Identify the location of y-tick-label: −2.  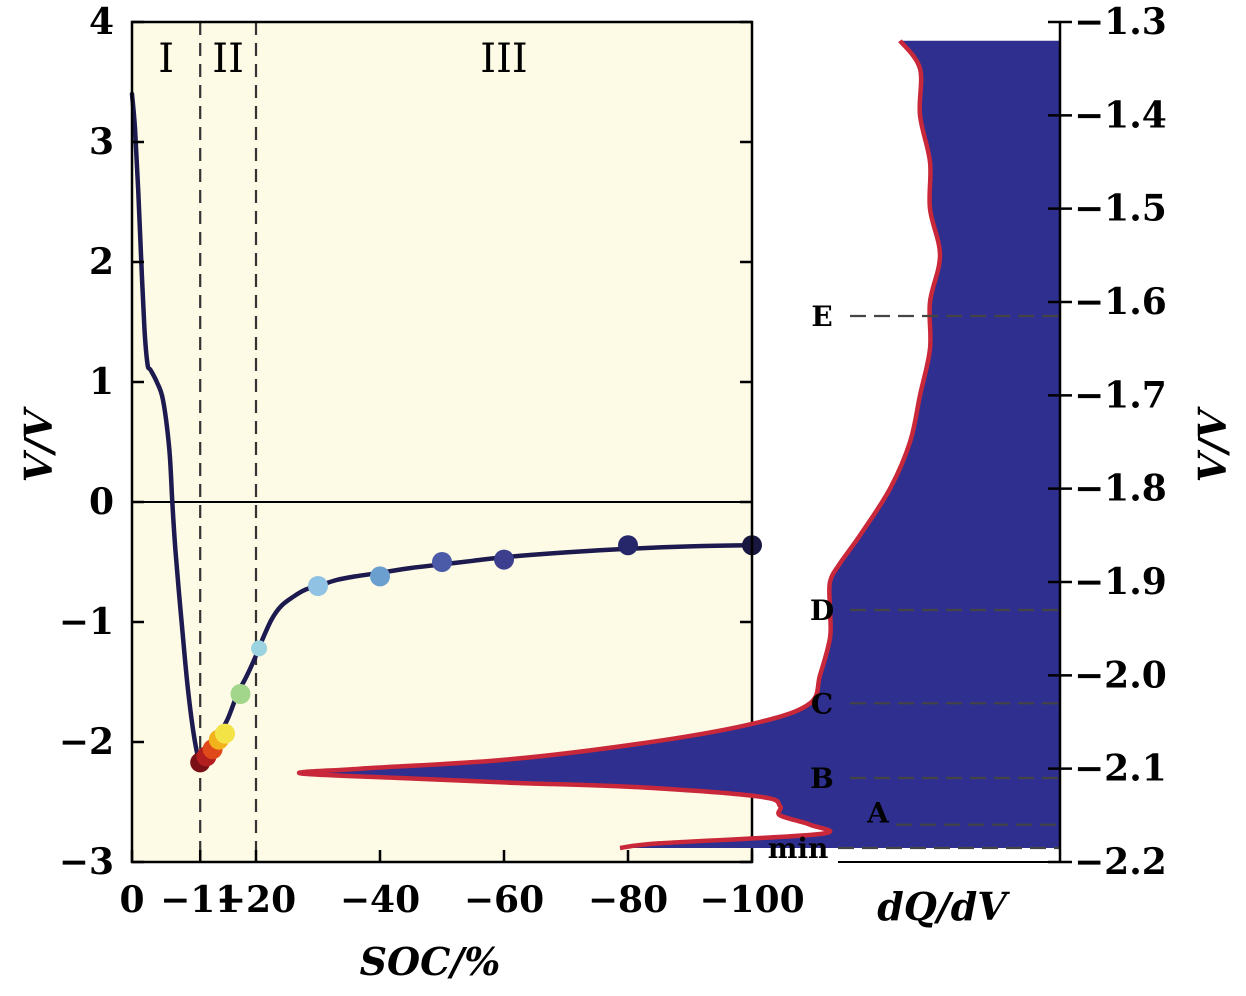
(86, 742).